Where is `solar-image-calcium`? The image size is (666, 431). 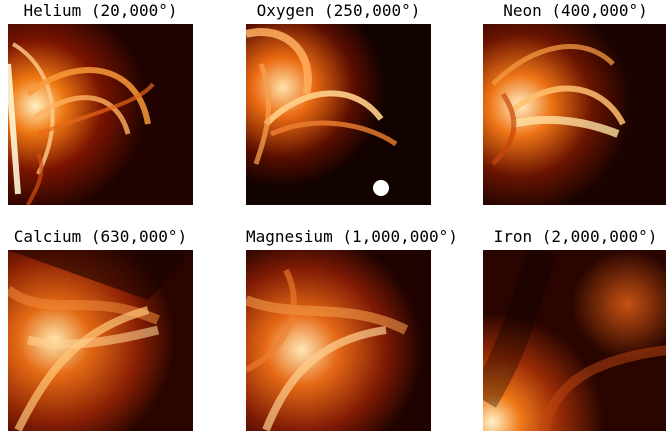
solar-image-calcium is located at coordinates (100, 340).